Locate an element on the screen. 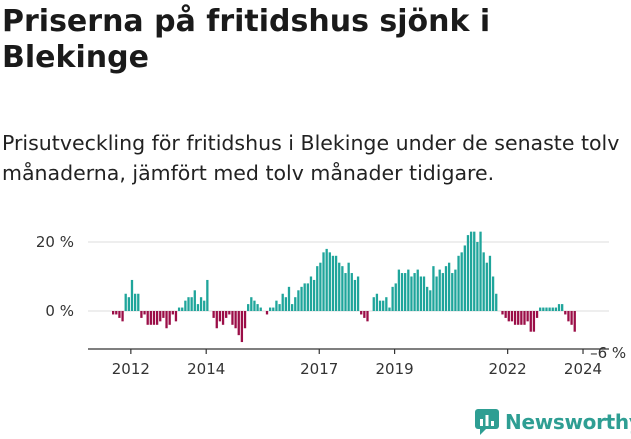 This screenshot has height=439, width=631. axes is located at coordinates (348, 351).